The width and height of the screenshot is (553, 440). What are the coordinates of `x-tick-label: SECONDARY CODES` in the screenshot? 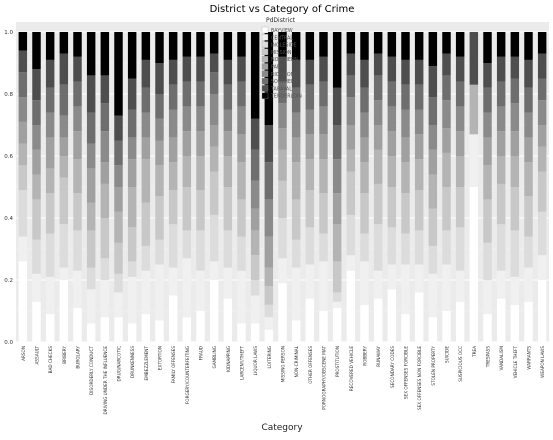 It's located at (392, 367).